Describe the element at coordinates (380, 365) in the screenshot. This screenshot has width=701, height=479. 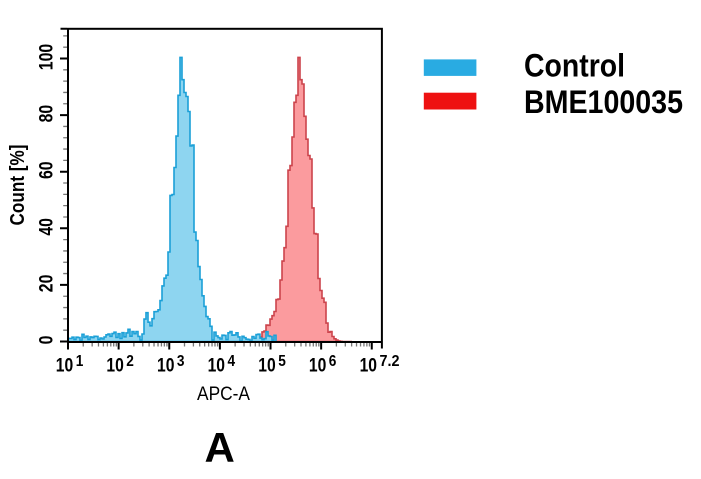
I see `svg-text:107.2: 10 7.2` at that location.